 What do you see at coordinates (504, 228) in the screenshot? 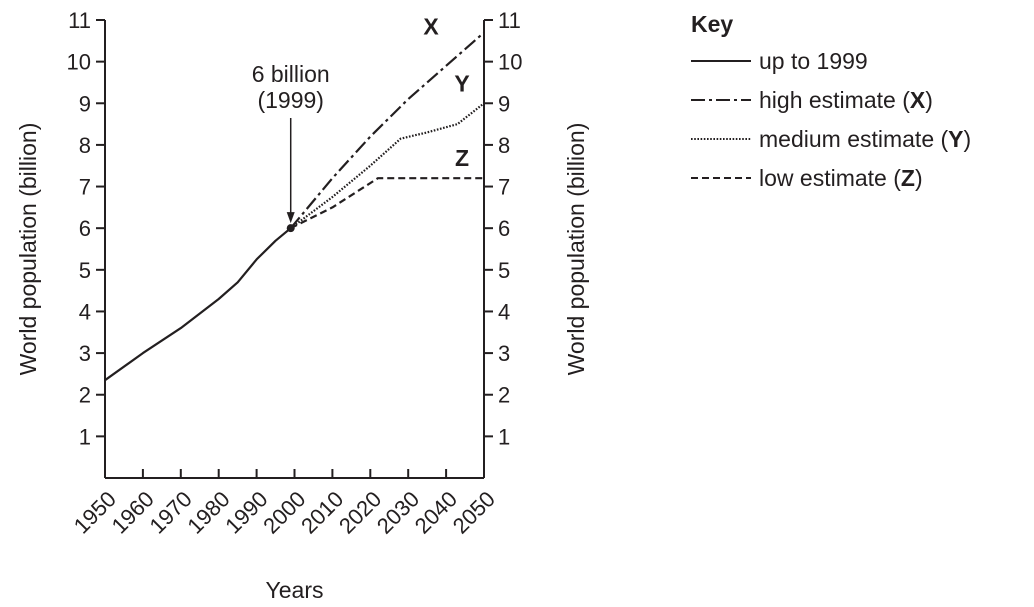
I see `y-tick-label-right: 6` at bounding box center [504, 228].